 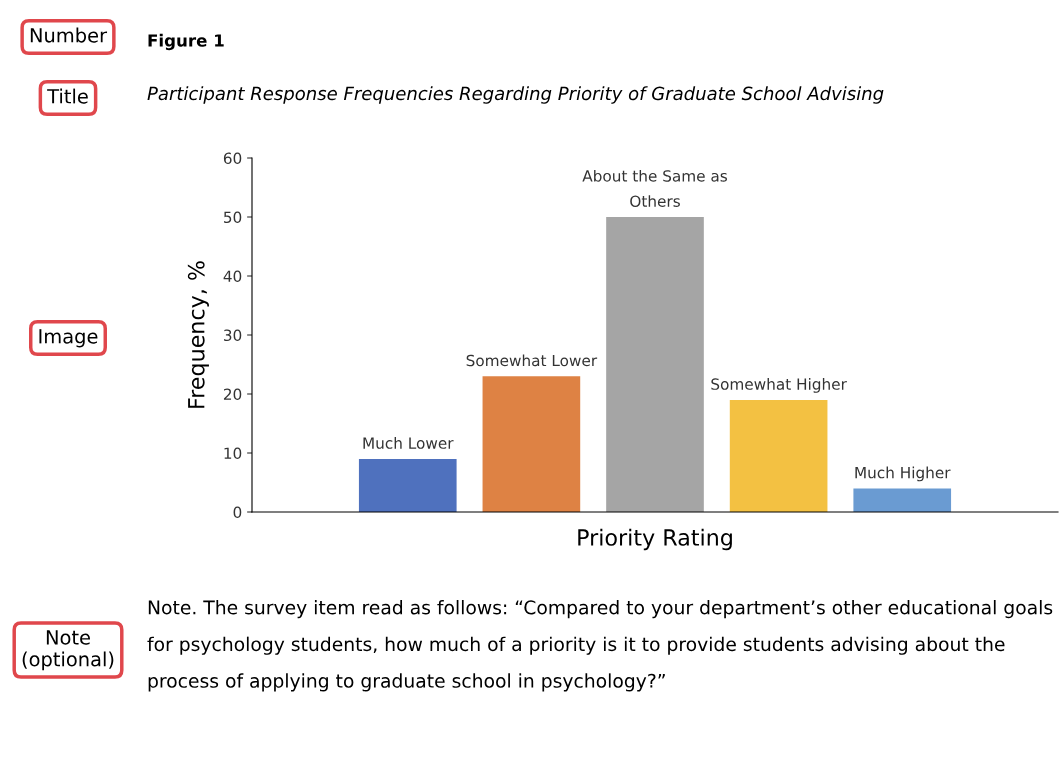 I want to click on y-tick-label: 0, so click(x=237, y=512).